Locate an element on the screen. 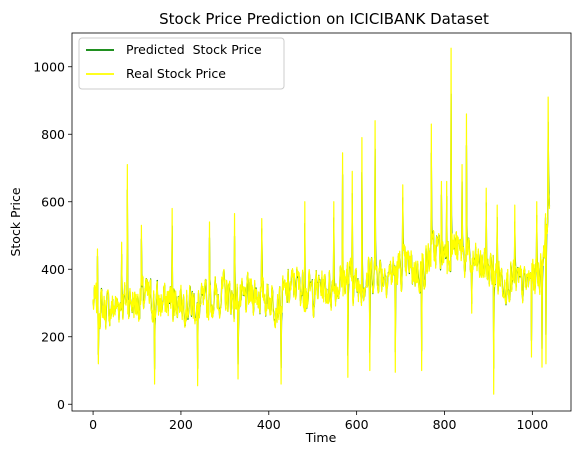  x-tick-label: 600 is located at coordinates (357, 424).